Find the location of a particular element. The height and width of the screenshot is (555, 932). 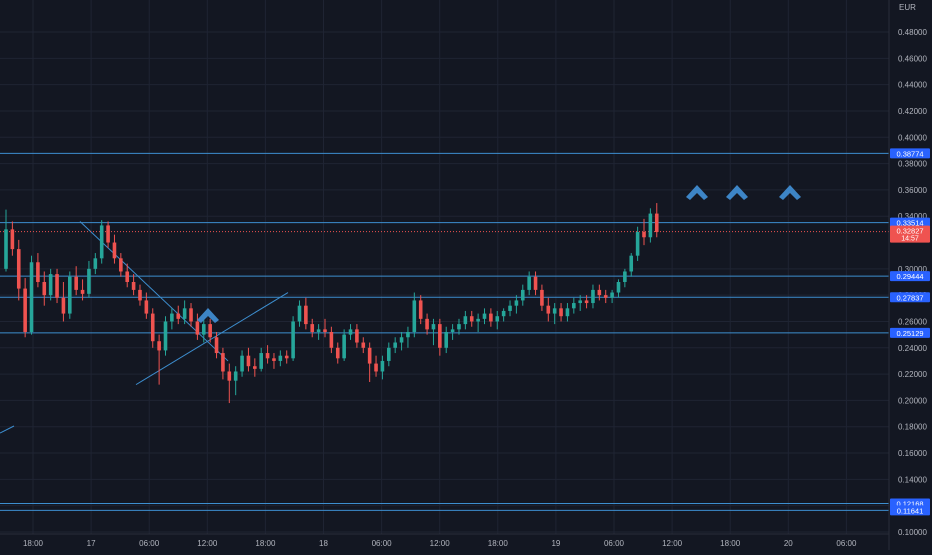

trendline-partial is located at coordinates (7, 429).